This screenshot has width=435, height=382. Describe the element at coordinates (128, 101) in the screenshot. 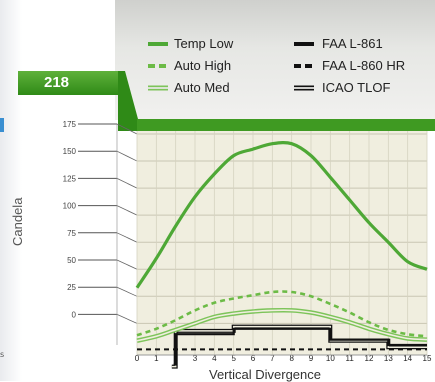

I see `badge-connector` at that location.